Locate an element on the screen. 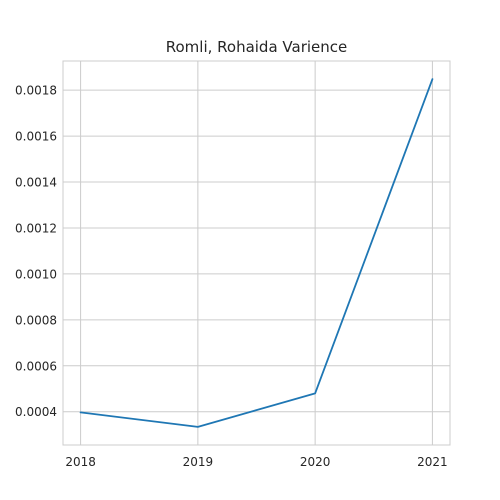 This screenshot has height=500, width=500. x-tick-label: 2018 is located at coordinates (80, 462).